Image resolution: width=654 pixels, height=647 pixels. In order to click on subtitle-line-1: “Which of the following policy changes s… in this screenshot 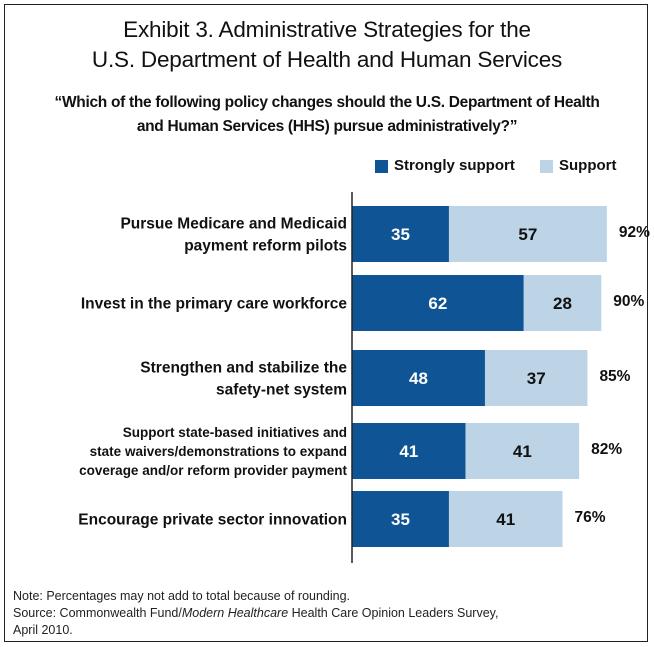, I will do `click(327, 102)`.